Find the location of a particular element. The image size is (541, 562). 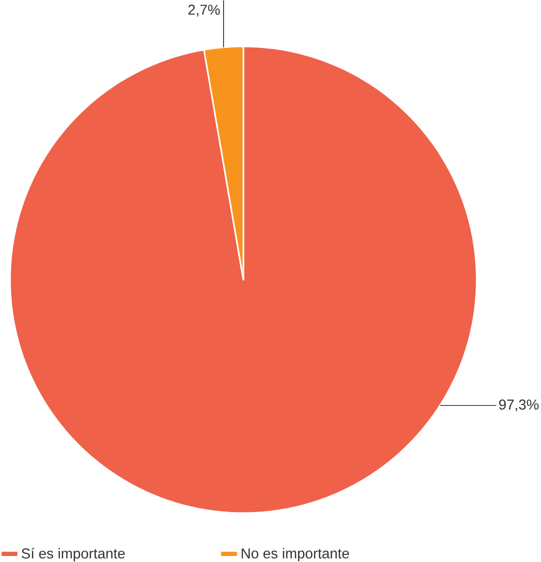

legend-label: No es importante is located at coordinates (295, 555).